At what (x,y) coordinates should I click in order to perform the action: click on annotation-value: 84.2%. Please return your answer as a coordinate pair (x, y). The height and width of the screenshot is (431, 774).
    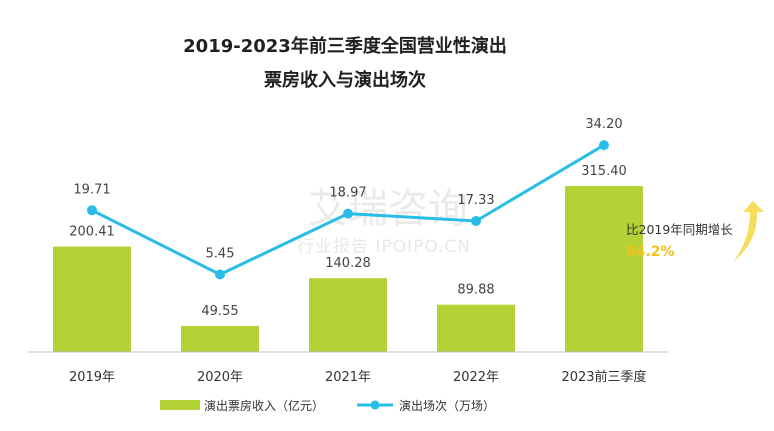
    Looking at the image, I should click on (650, 252).